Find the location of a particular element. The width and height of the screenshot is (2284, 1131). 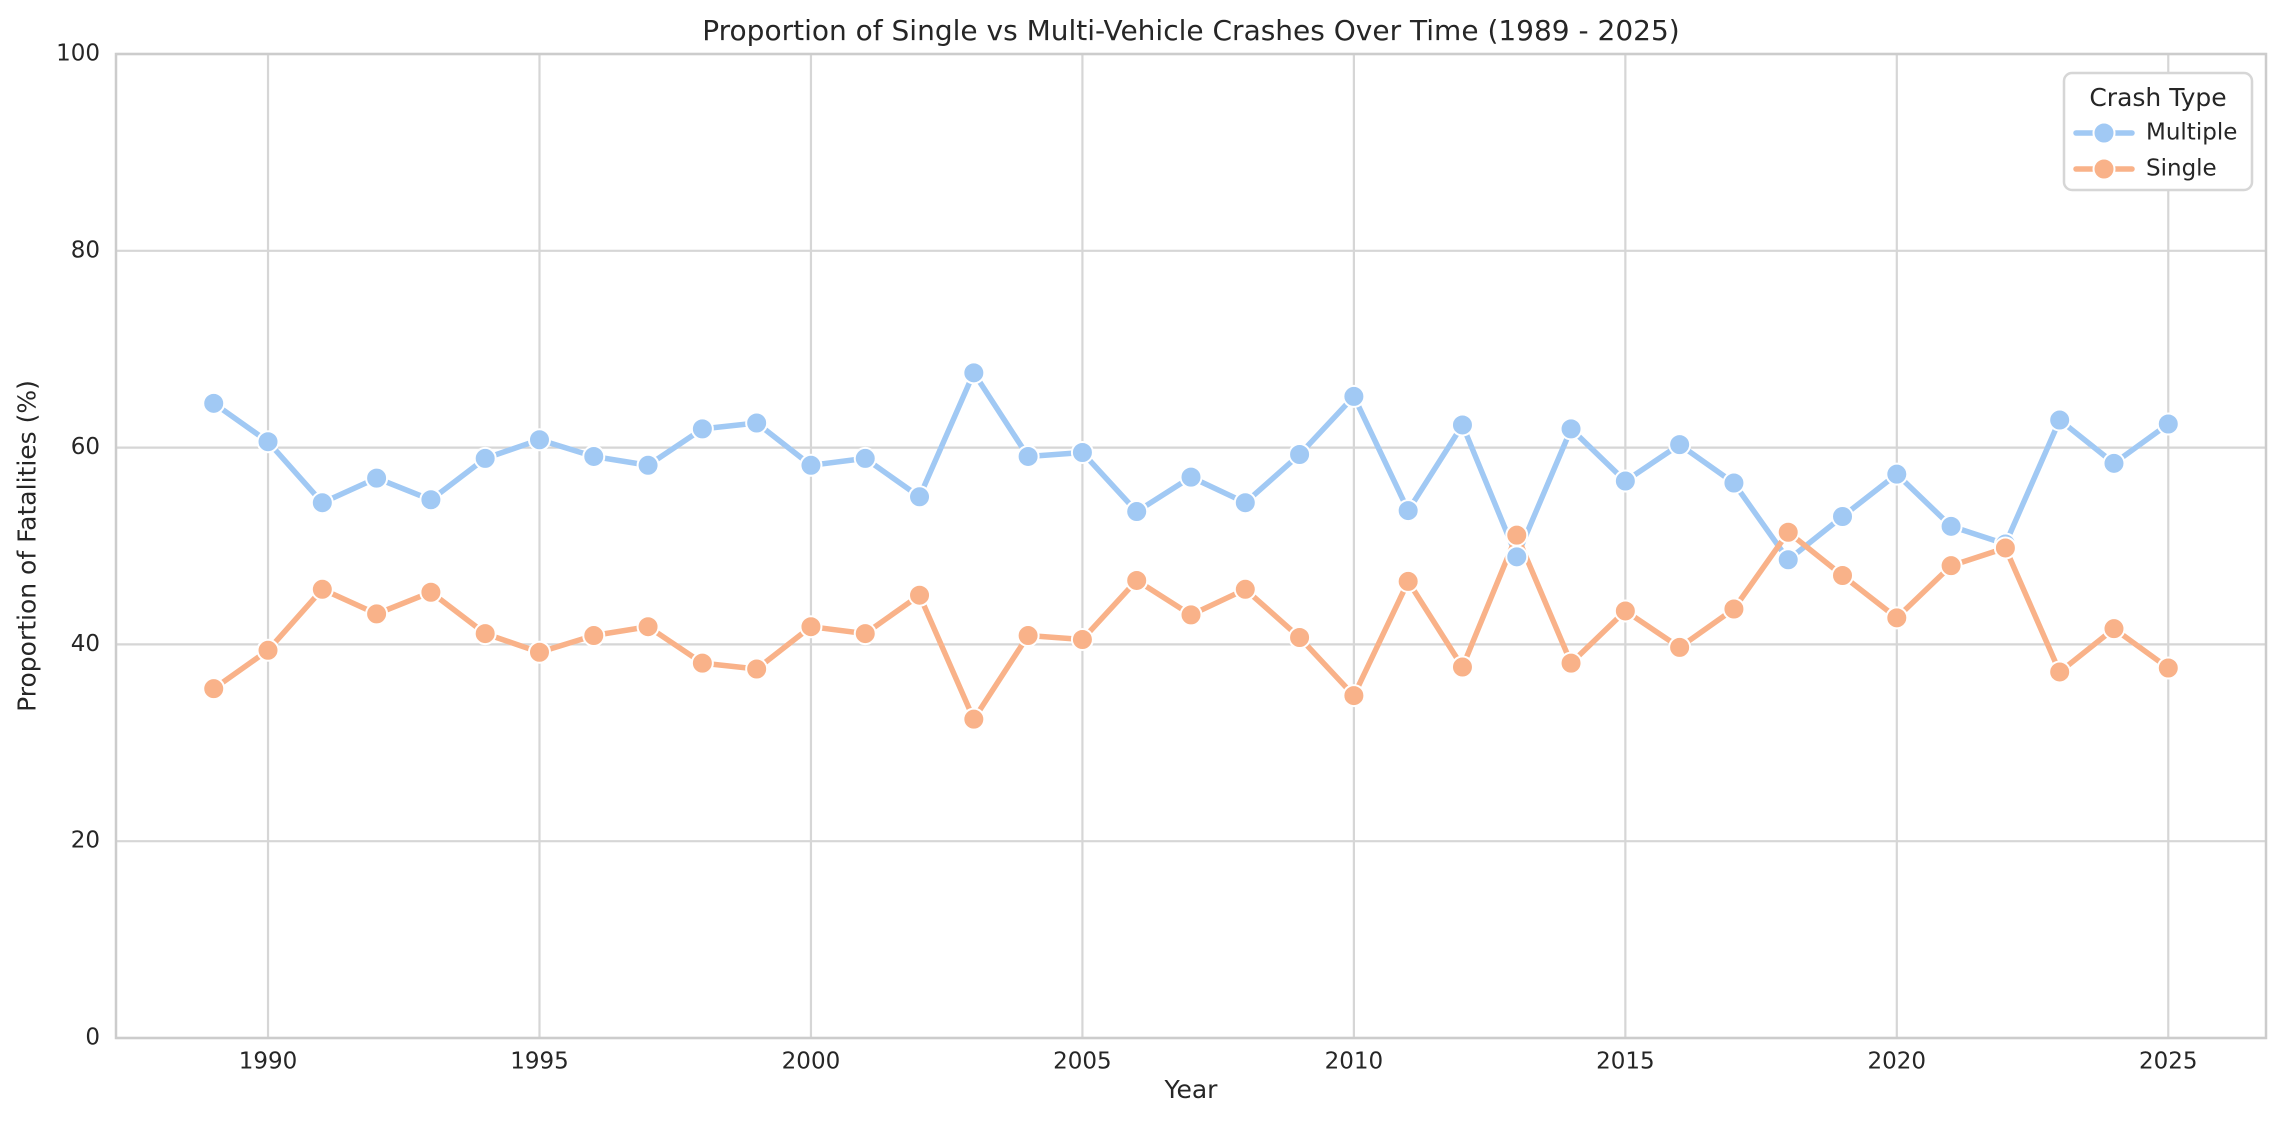

data-point-multiple-2008 is located at coordinates (1245, 503).